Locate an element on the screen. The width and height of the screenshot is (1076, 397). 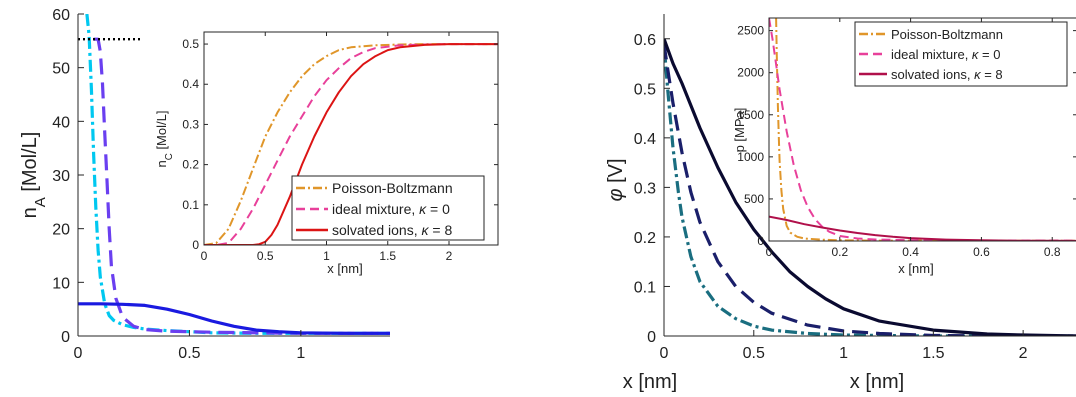
y-tick-label: 20 is located at coordinates (61, 230).